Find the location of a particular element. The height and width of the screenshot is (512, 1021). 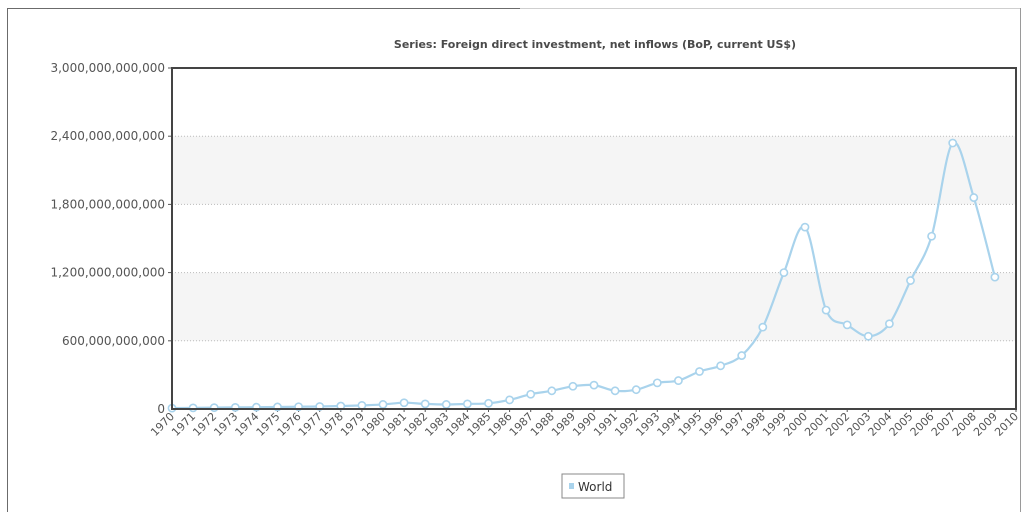

frame-border-top is located at coordinates (263, 8).